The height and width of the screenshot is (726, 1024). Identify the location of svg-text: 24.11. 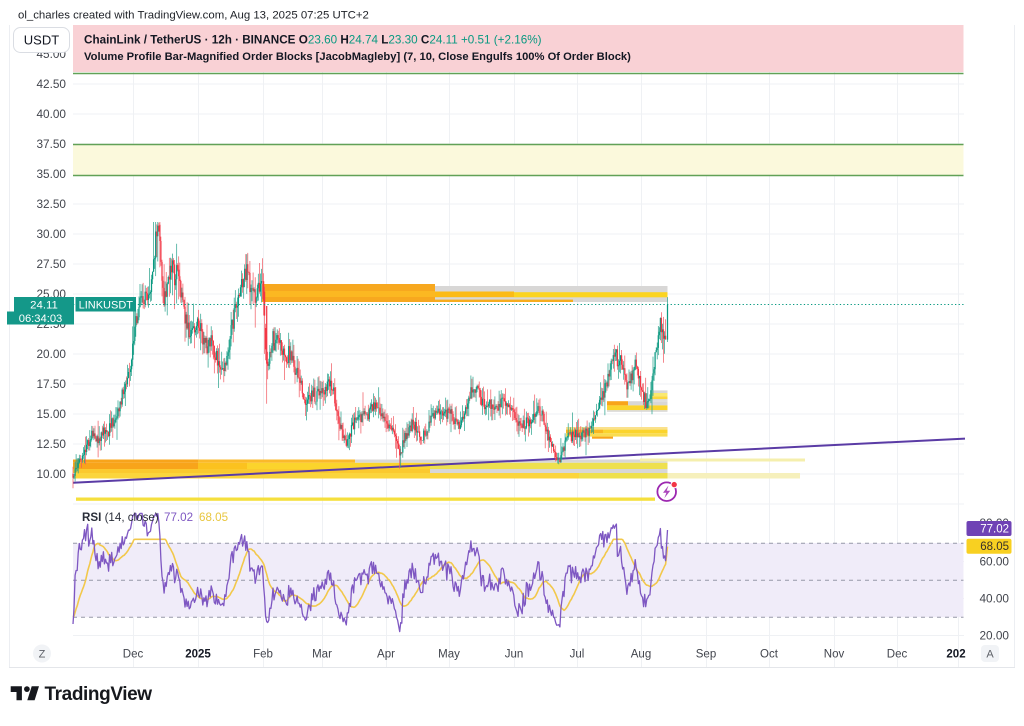
(44, 306).